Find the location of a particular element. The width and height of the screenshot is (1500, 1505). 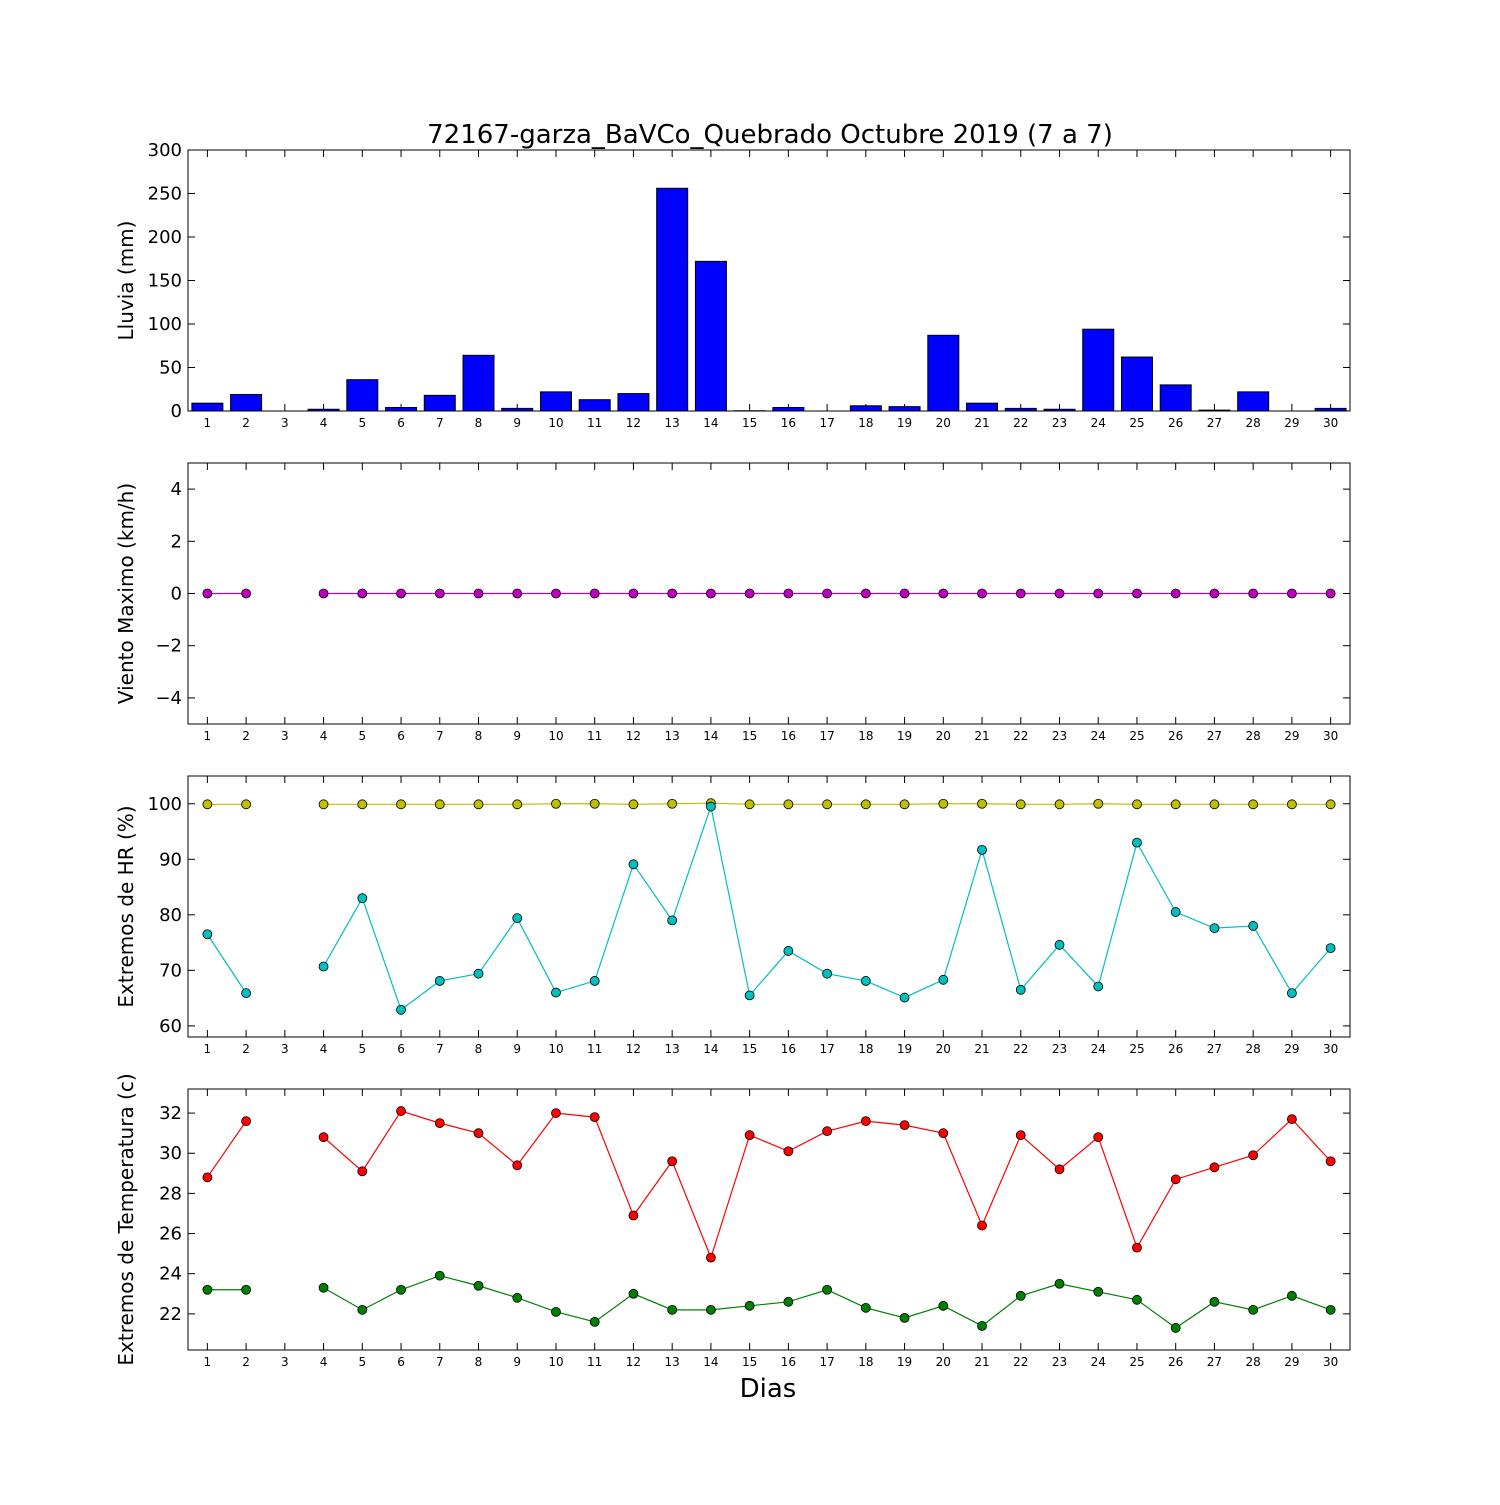

panel-4-xtick-label: 7 is located at coordinates (440, 1362).